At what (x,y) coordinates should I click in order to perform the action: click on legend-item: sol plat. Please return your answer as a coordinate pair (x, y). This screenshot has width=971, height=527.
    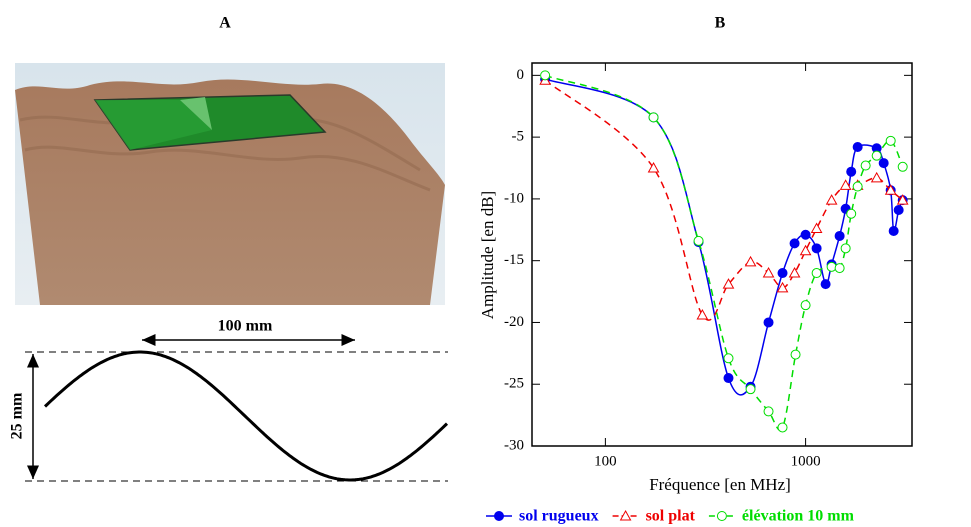
    Looking at the image, I should click on (654, 516).